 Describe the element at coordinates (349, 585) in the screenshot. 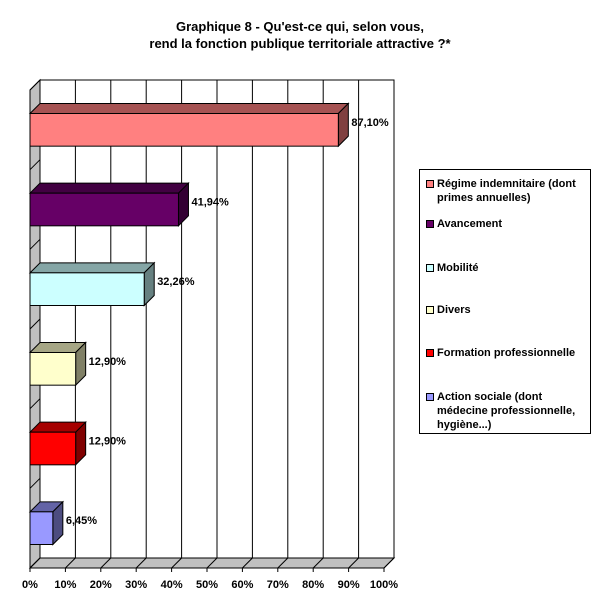

I see `x-tick-label: 90%` at that location.